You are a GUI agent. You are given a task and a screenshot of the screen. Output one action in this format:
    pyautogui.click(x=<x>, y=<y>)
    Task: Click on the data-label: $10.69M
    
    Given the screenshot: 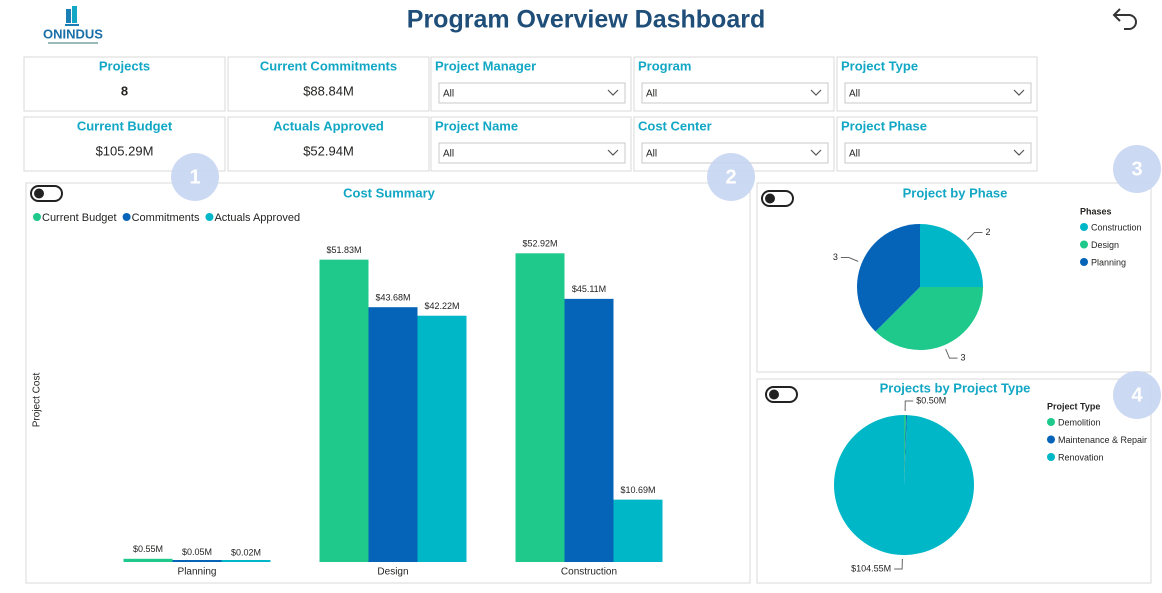 What is the action you would take?
    pyautogui.click(x=637, y=490)
    